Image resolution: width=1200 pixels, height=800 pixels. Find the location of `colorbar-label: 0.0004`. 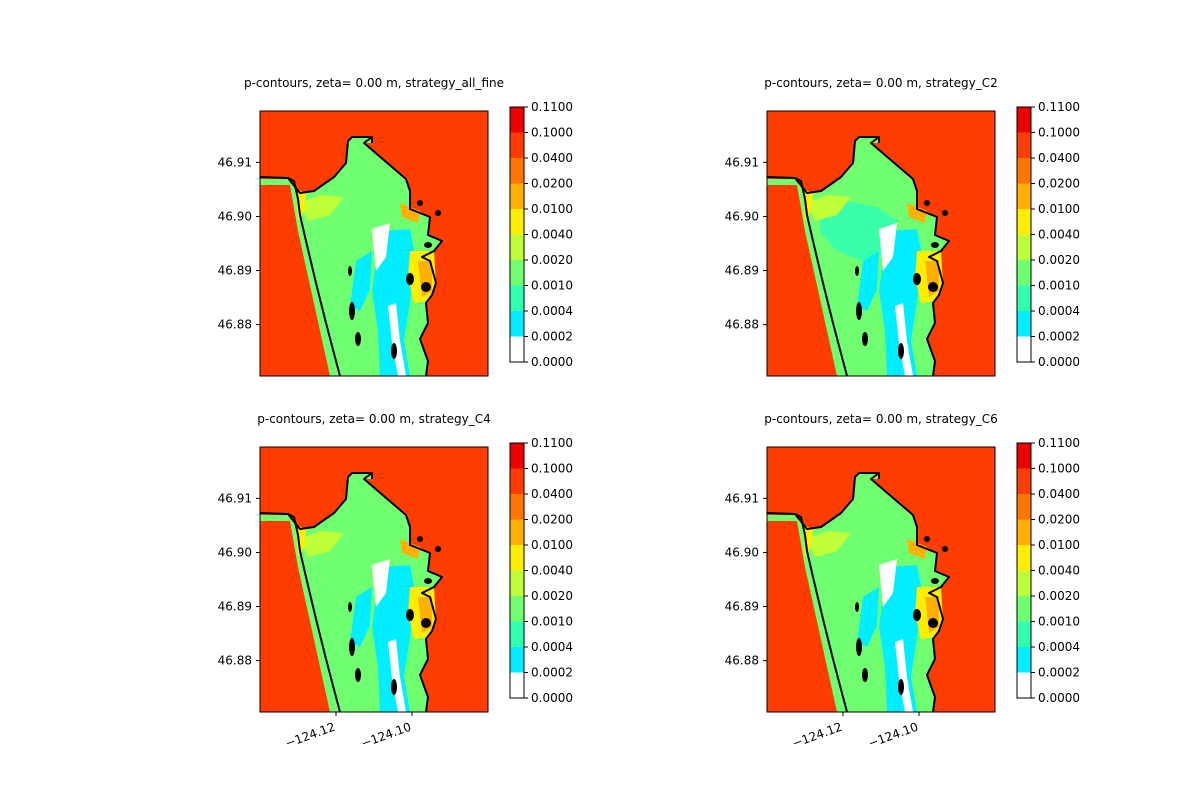

colorbar-label: 0.0004 is located at coordinates (1059, 311).